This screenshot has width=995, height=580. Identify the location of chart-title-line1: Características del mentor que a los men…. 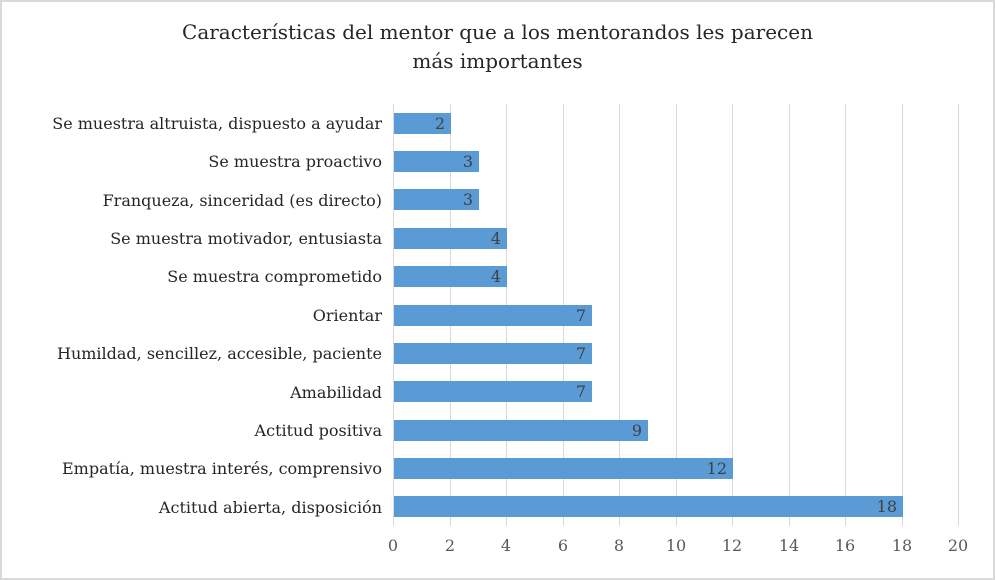
(497, 32).